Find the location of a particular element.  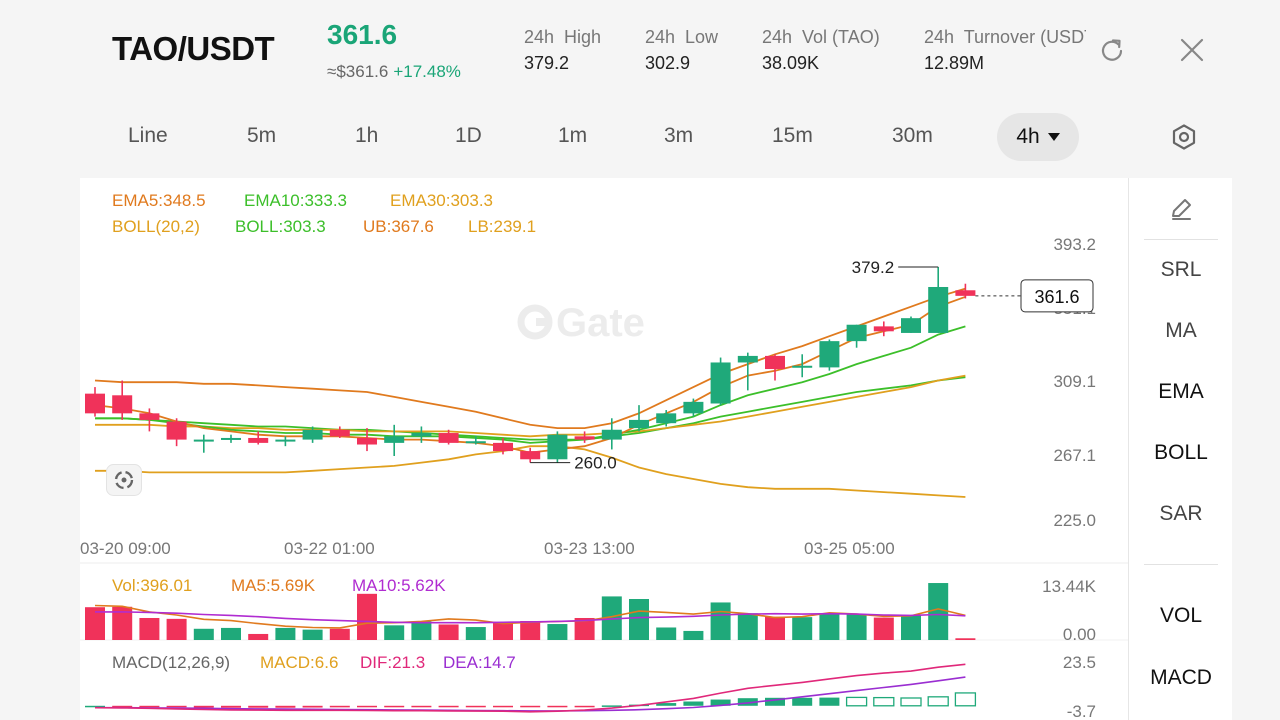

tab-line: Line is located at coordinates (148, 135).